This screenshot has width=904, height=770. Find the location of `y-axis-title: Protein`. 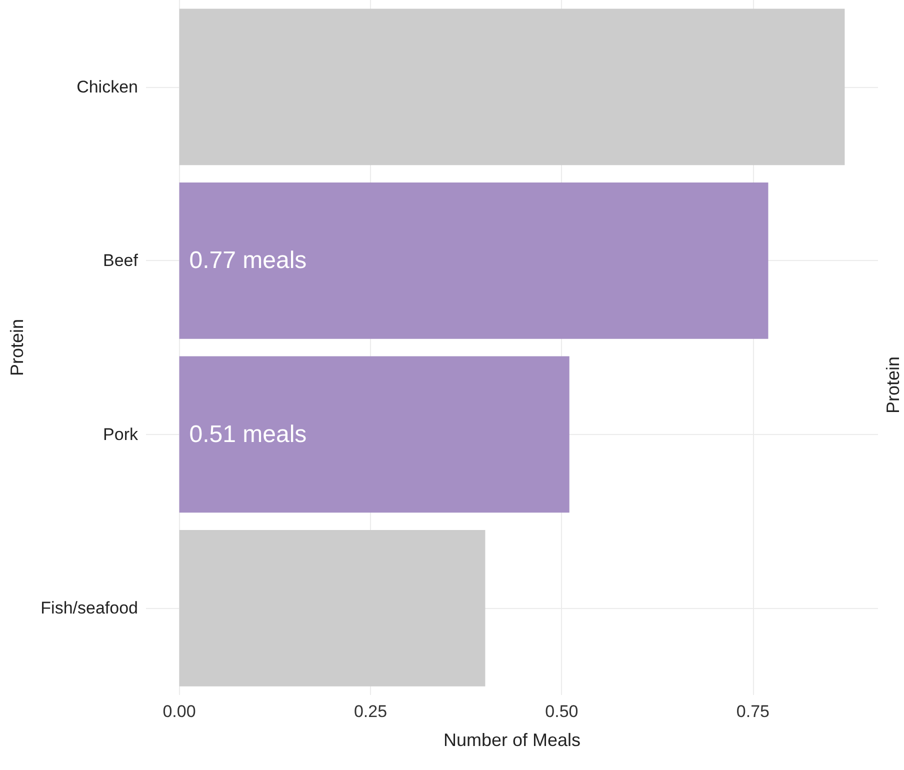

y-axis-title: Protein is located at coordinates (17, 347).